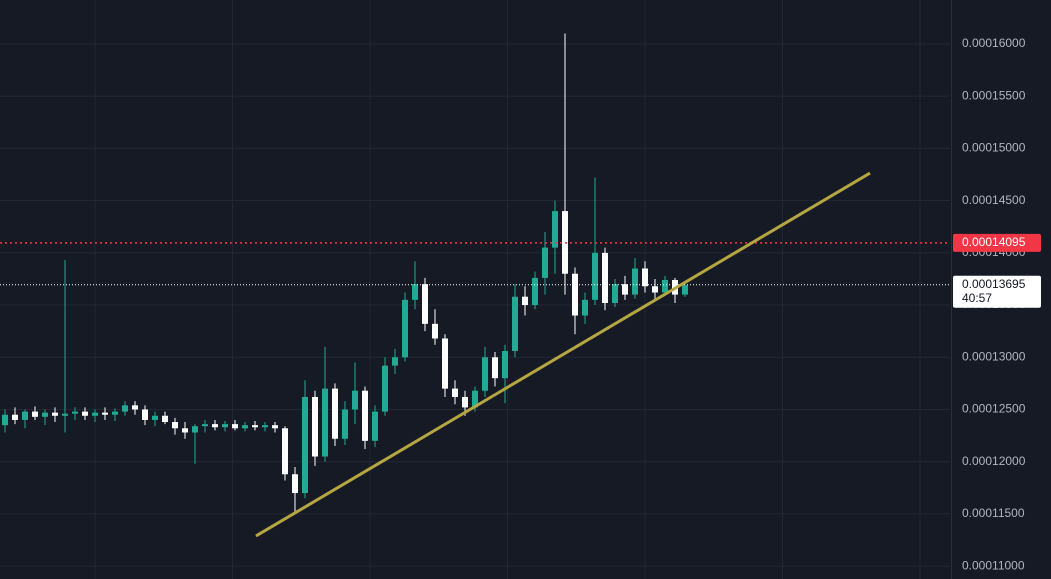 The width and height of the screenshot is (1051, 579). What do you see at coordinates (994, 148) in the screenshot?
I see `y-tick-label: 0.00015000` at bounding box center [994, 148].